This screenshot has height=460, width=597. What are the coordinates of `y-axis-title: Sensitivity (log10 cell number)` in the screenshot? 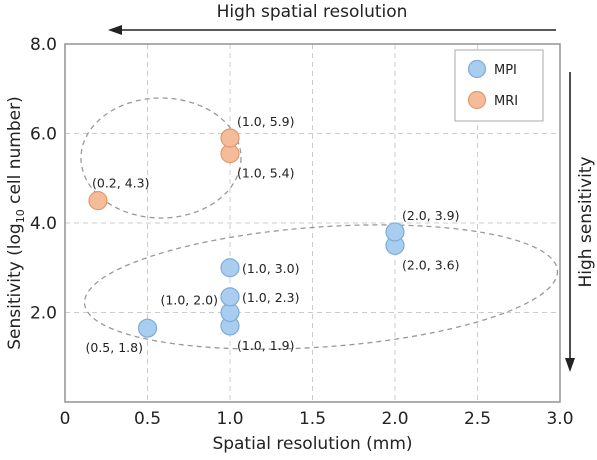 It's located at (16, 223).